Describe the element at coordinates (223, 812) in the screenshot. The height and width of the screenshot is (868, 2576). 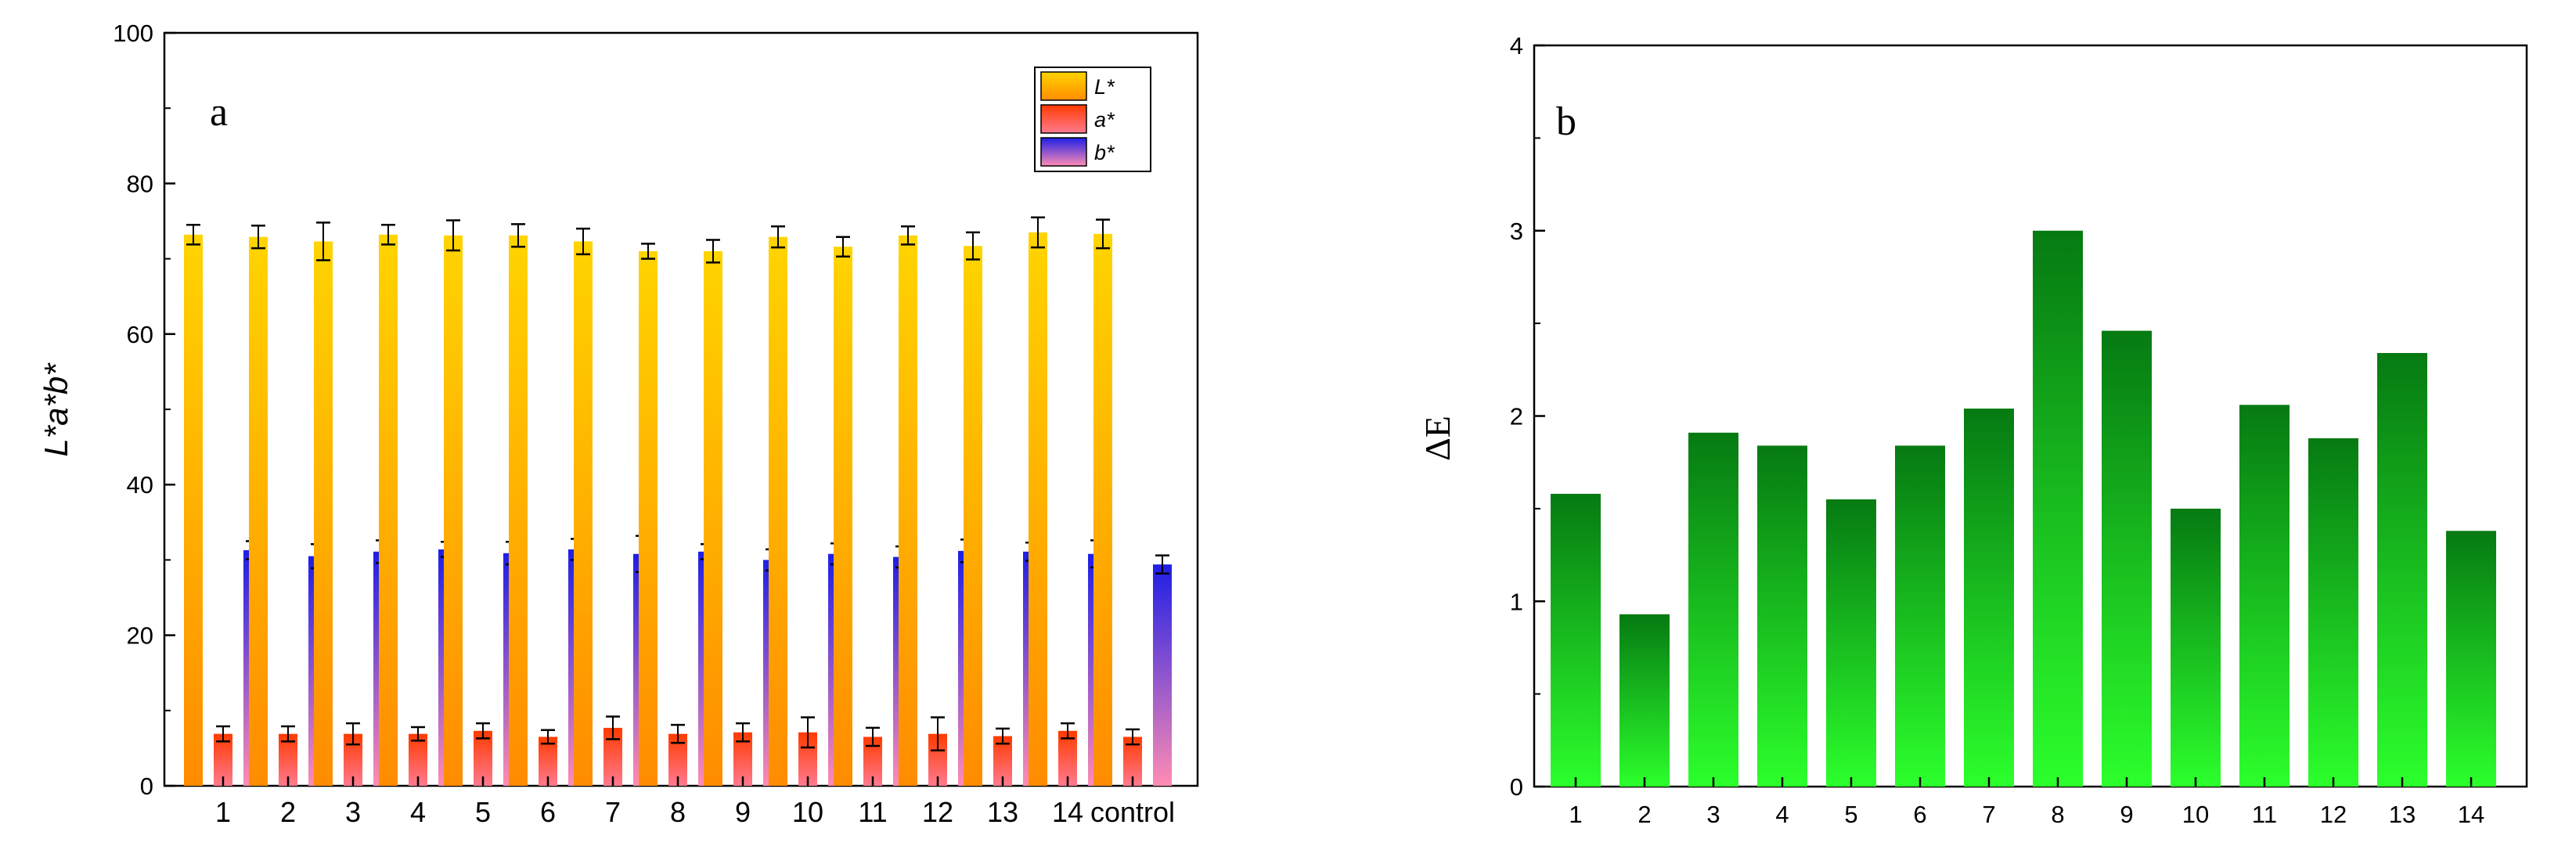
I see `a-x-tick-label: 1` at that location.